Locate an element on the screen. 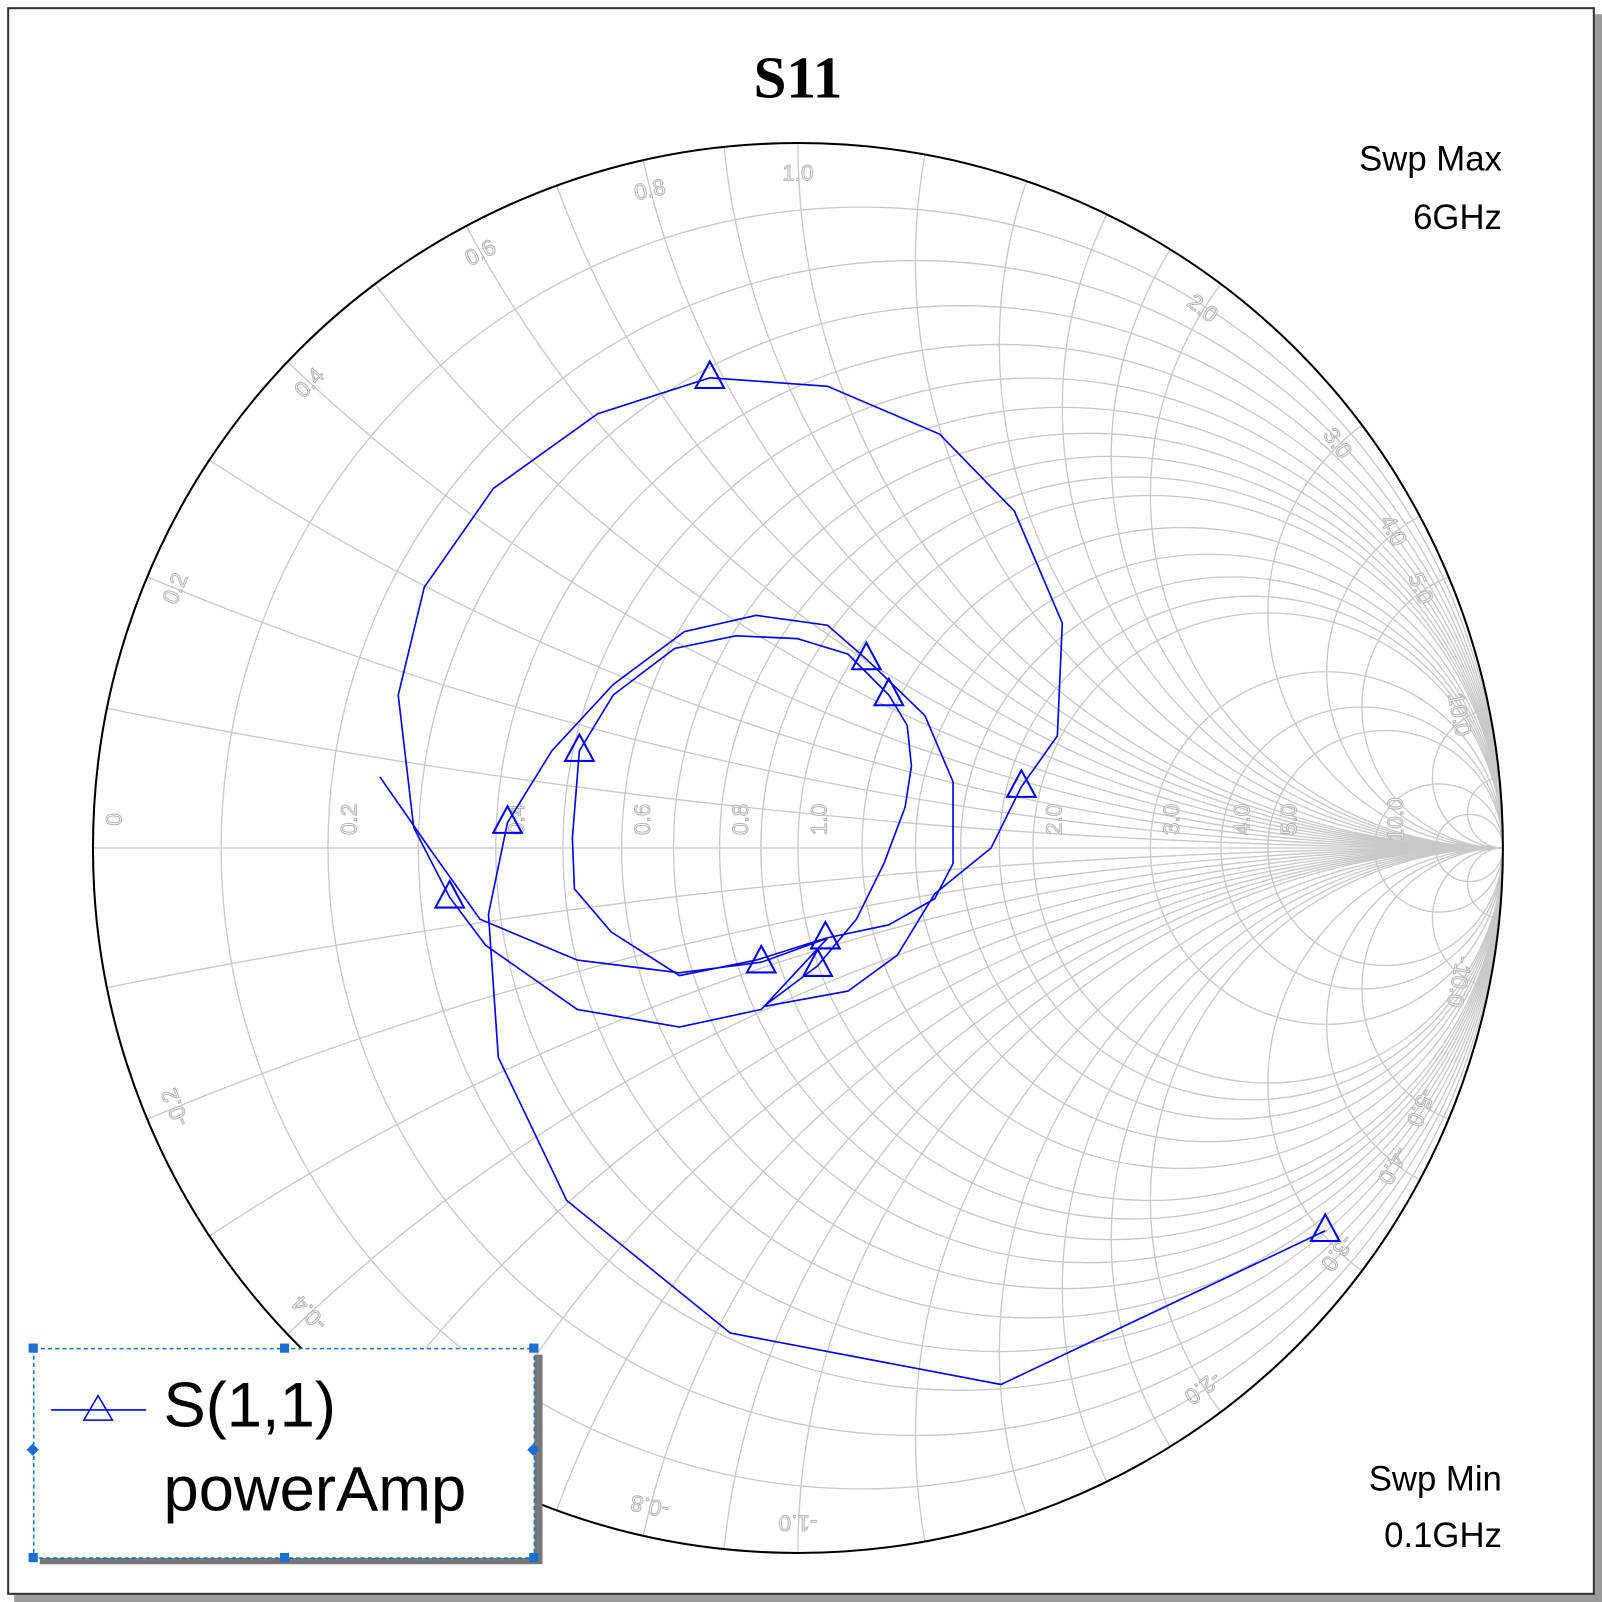  legend-handles is located at coordinates (283, 1453).